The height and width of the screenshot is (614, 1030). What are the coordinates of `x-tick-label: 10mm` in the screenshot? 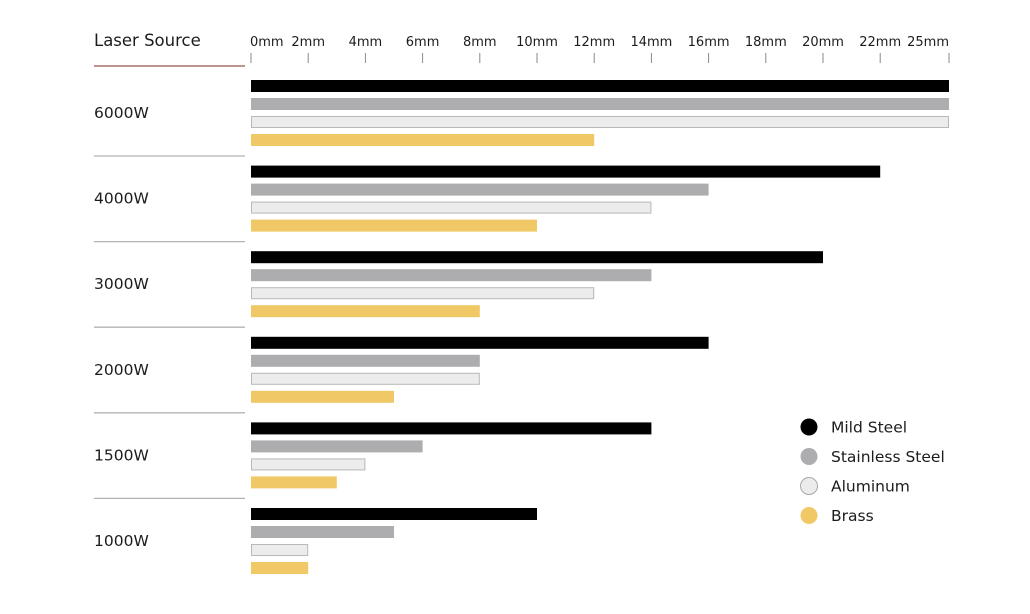 It's located at (537, 42).